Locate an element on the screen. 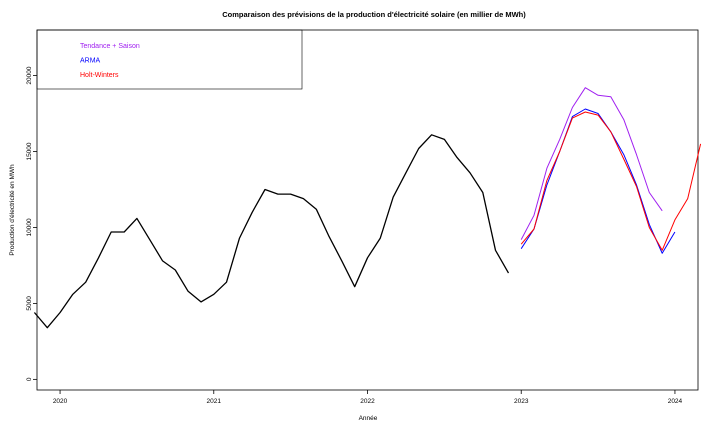 The width and height of the screenshot is (708, 429). legend-entry: ARMA is located at coordinates (90, 61).